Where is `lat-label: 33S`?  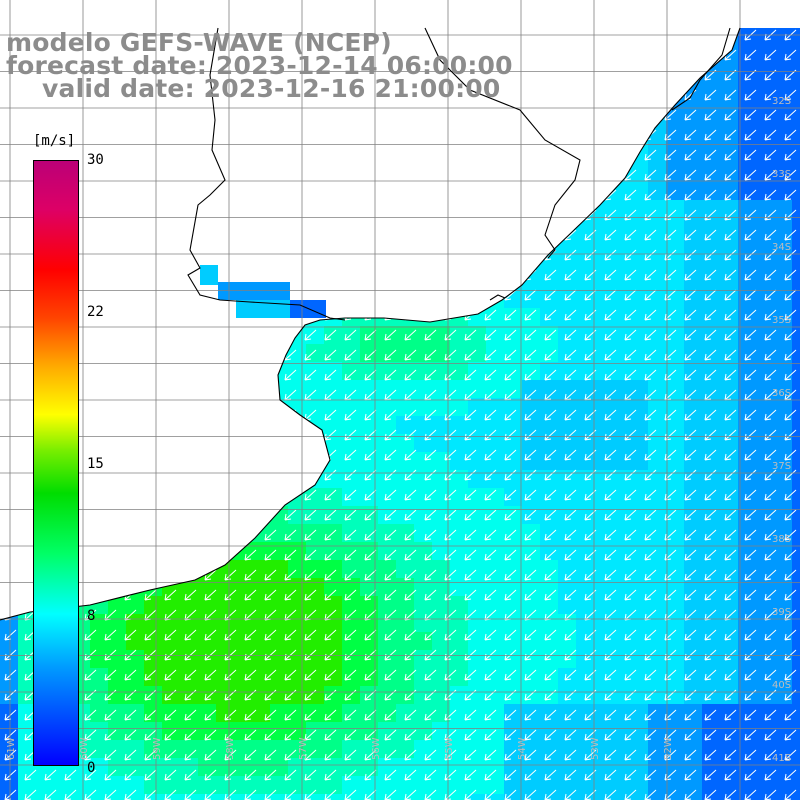
lat-label: 33S is located at coordinates (781, 174).